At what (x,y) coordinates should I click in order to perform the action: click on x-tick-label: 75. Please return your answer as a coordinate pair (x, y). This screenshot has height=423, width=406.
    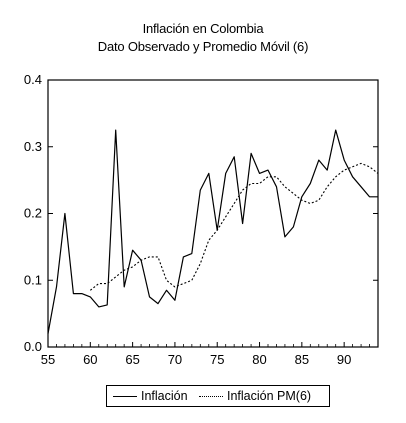
    Looking at the image, I should click on (217, 359).